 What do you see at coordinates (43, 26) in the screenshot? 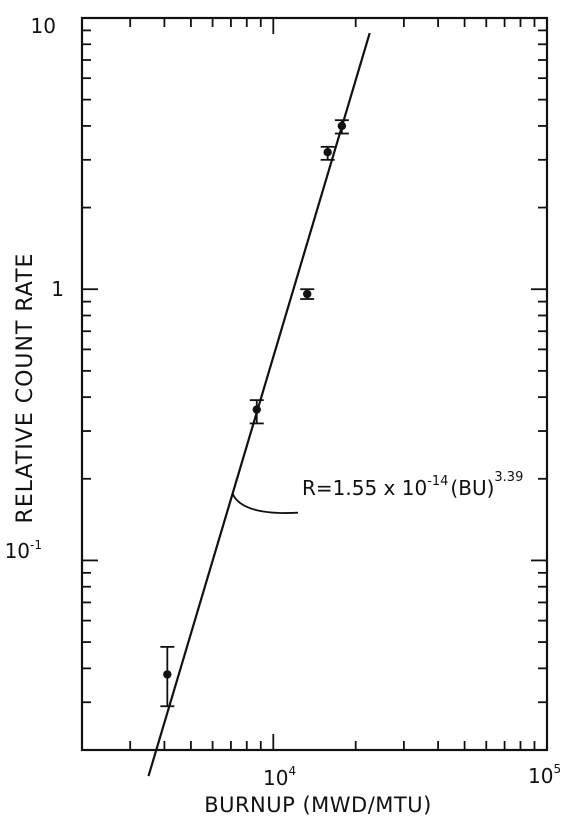
I see `y-tick-label-10: 10` at bounding box center [43, 26].